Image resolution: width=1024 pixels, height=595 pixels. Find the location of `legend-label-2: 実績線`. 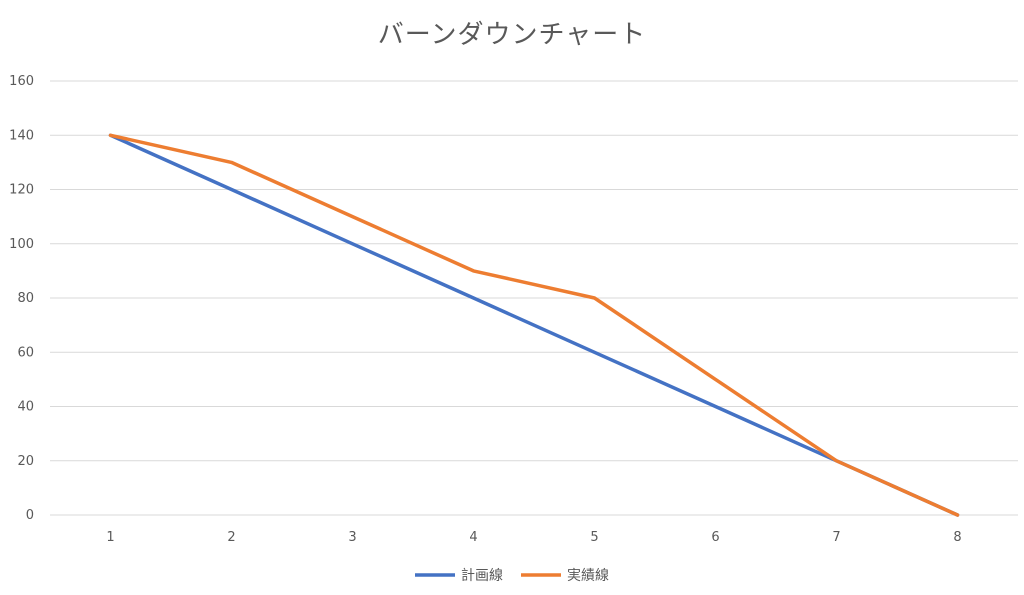

legend-label-2: 実績線 is located at coordinates (588, 576).